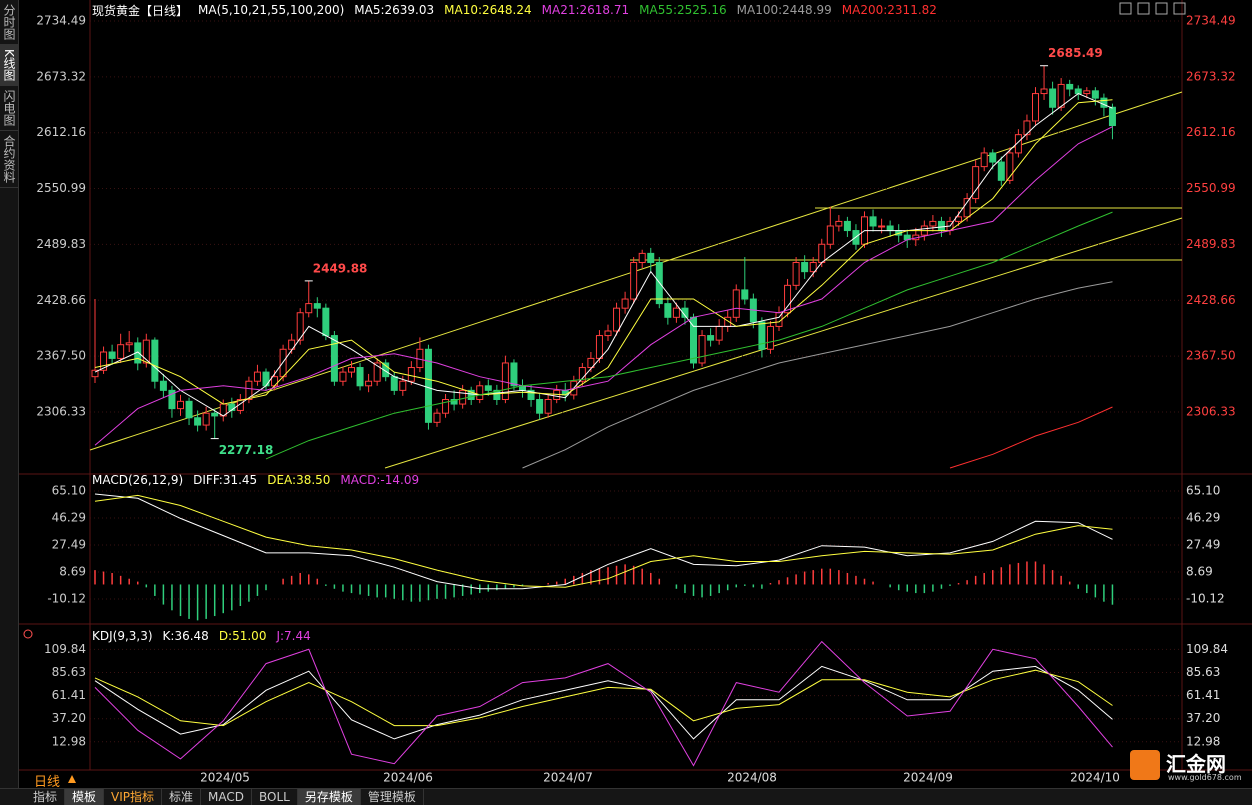  Describe the element at coordinates (752, 778) in the screenshot. I see `x-tick-label: 2024/08` at that location.